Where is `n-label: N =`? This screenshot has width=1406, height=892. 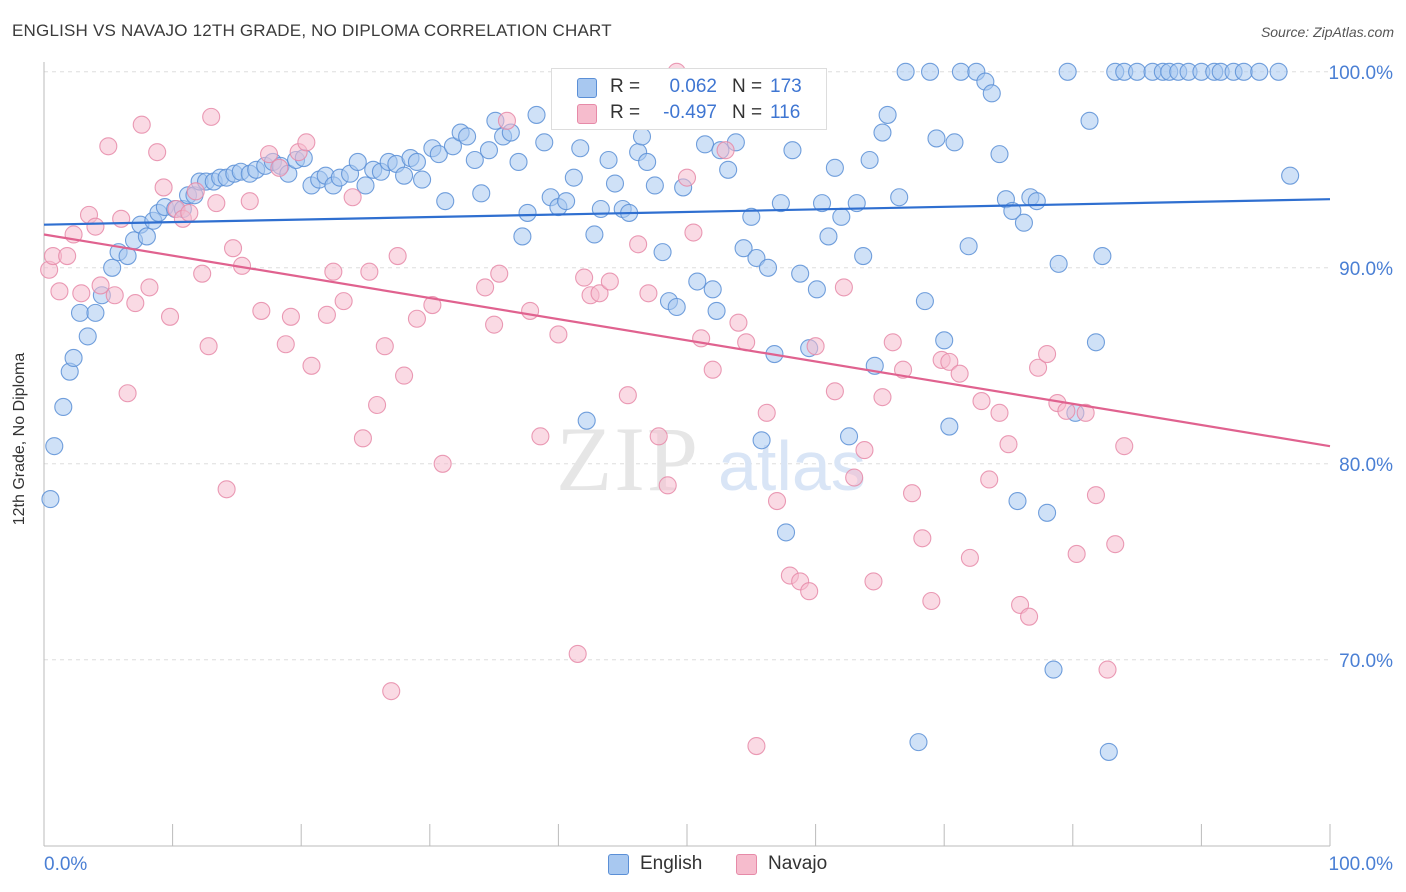
n-label: N = is located at coordinates (747, 86).